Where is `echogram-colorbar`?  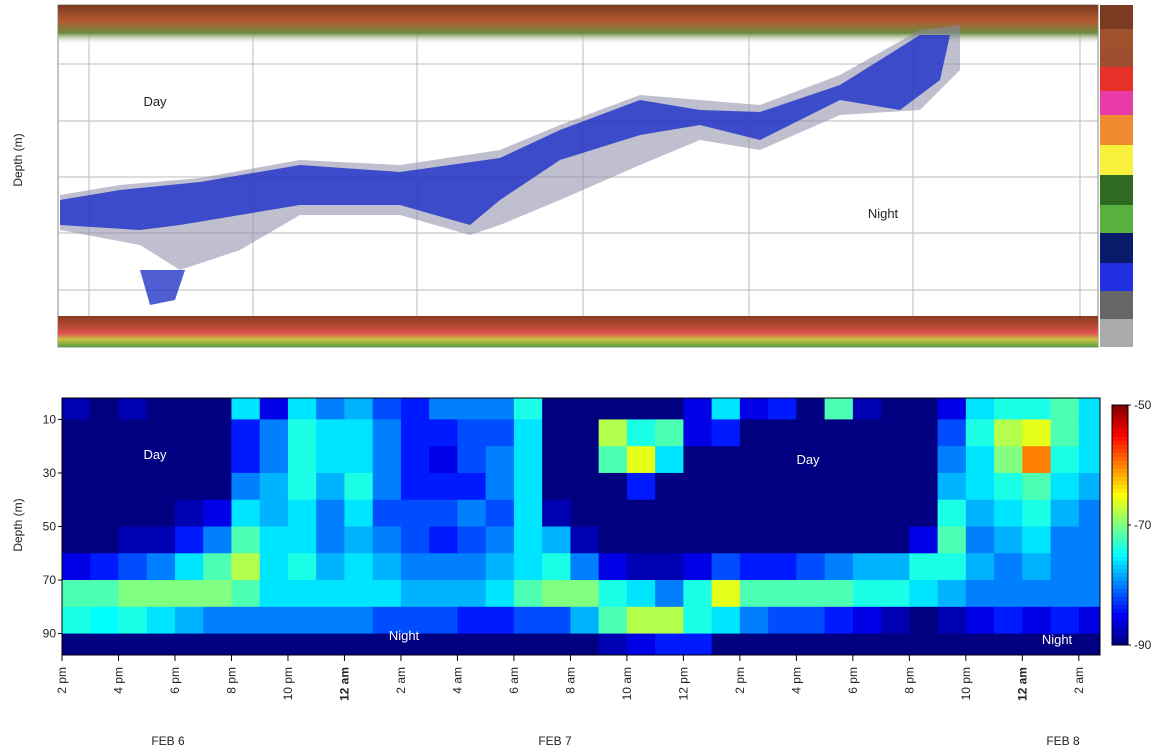
echogram-colorbar is located at coordinates (1116, 176).